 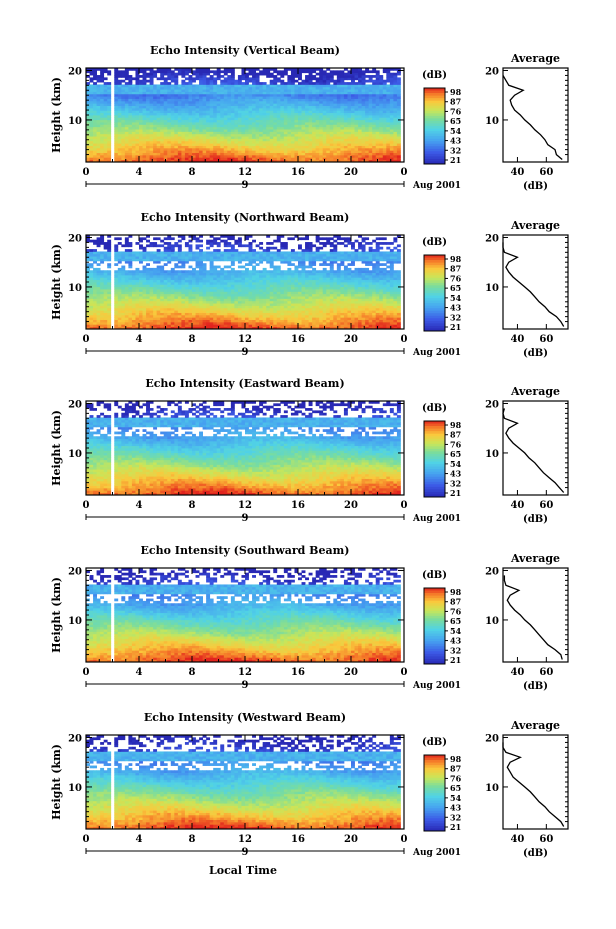 I want to click on colorbar-frame, so click(x=434, y=126).